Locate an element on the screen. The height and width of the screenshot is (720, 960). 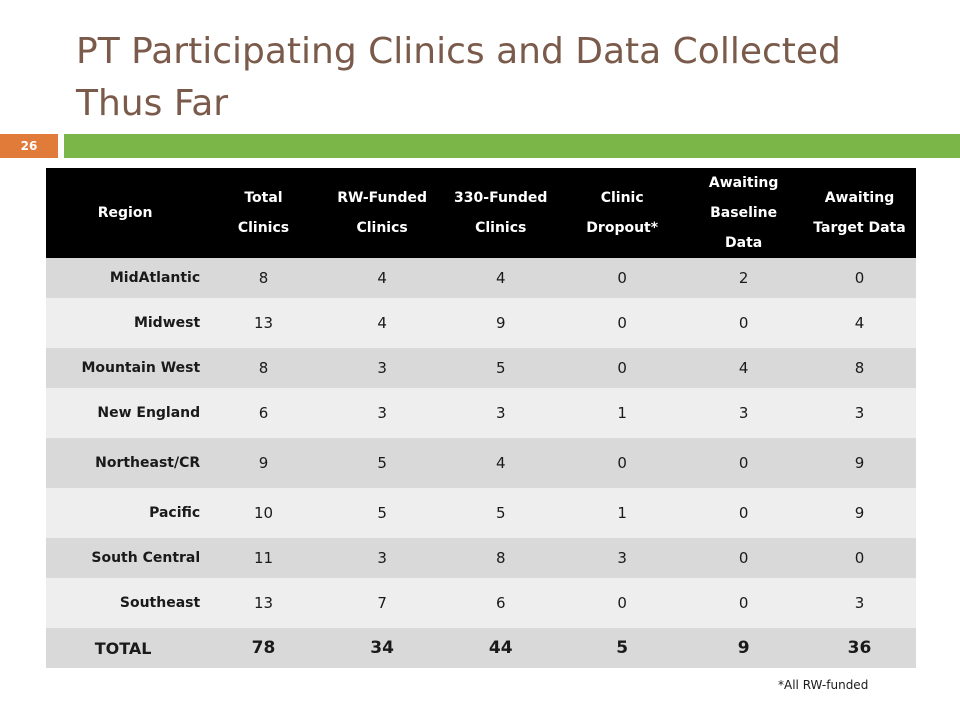
total-clinics-cell: 10 is located at coordinates (263, 513).